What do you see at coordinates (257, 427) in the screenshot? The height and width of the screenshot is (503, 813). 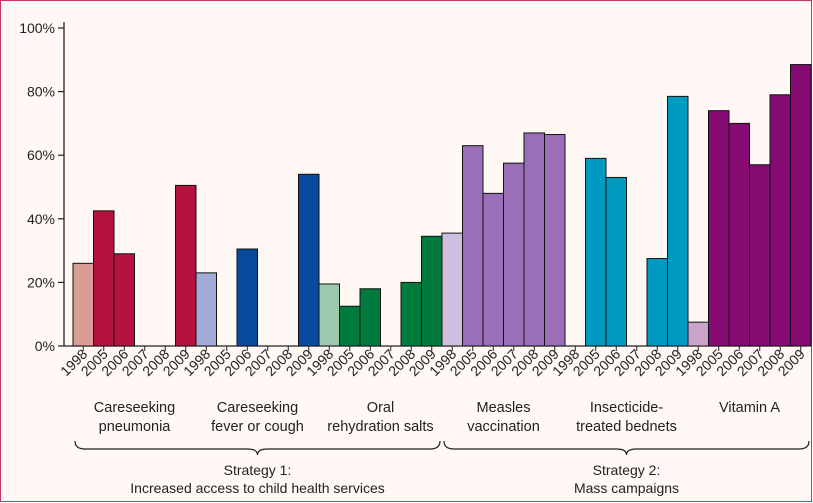 I see `group-label: fever or cough` at bounding box center [257, 427].